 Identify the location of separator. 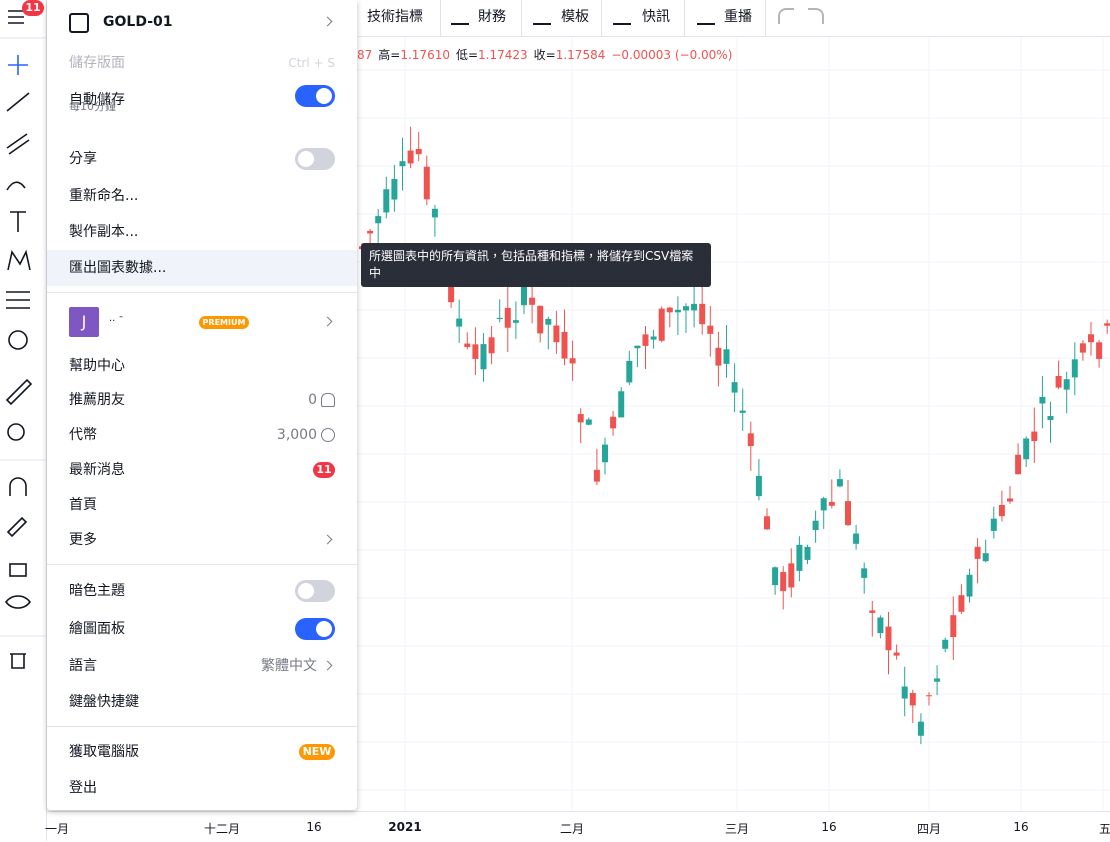
(521, 18).